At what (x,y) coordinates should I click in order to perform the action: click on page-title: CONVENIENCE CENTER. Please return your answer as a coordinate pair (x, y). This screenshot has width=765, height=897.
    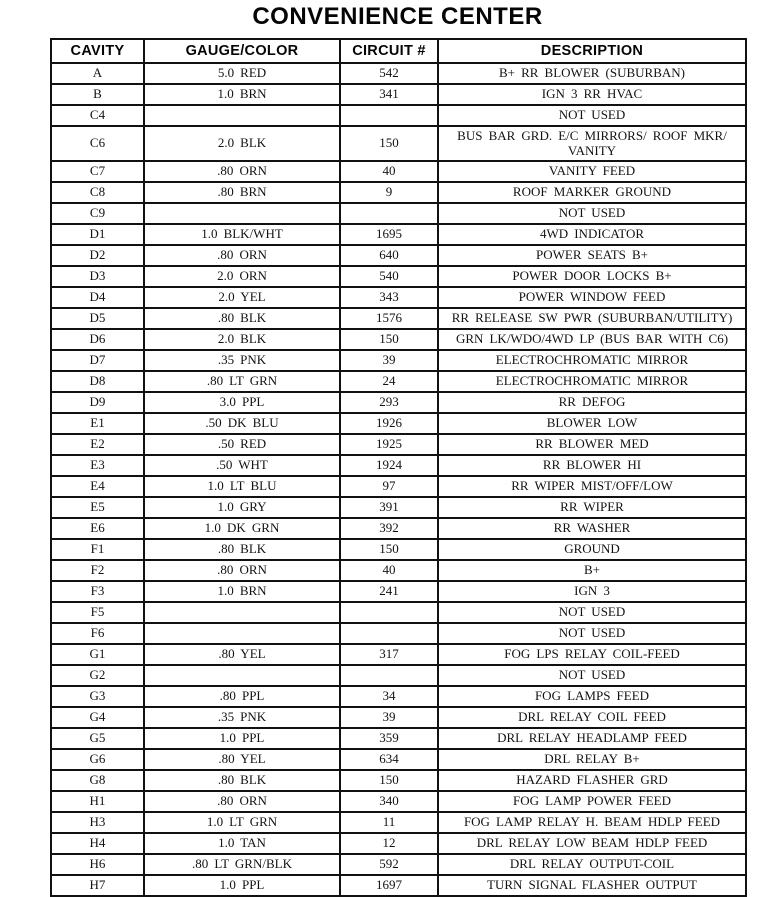
    Looking at the image, I should click on (397, 16).